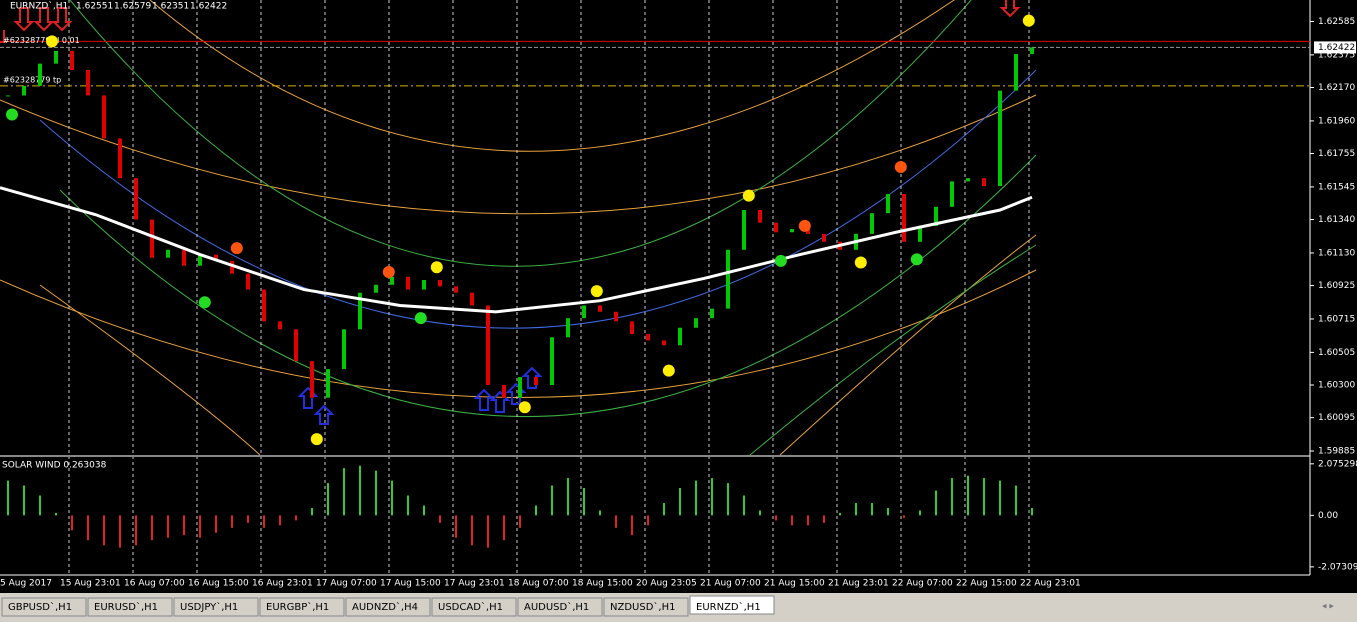 The width and height of the screenshot is (1357, 622). What do you see at coordinates (40, 607) in the screenshot?
I see `tab-label: GBPUSD`,H1` at bounding box center [40, 607].